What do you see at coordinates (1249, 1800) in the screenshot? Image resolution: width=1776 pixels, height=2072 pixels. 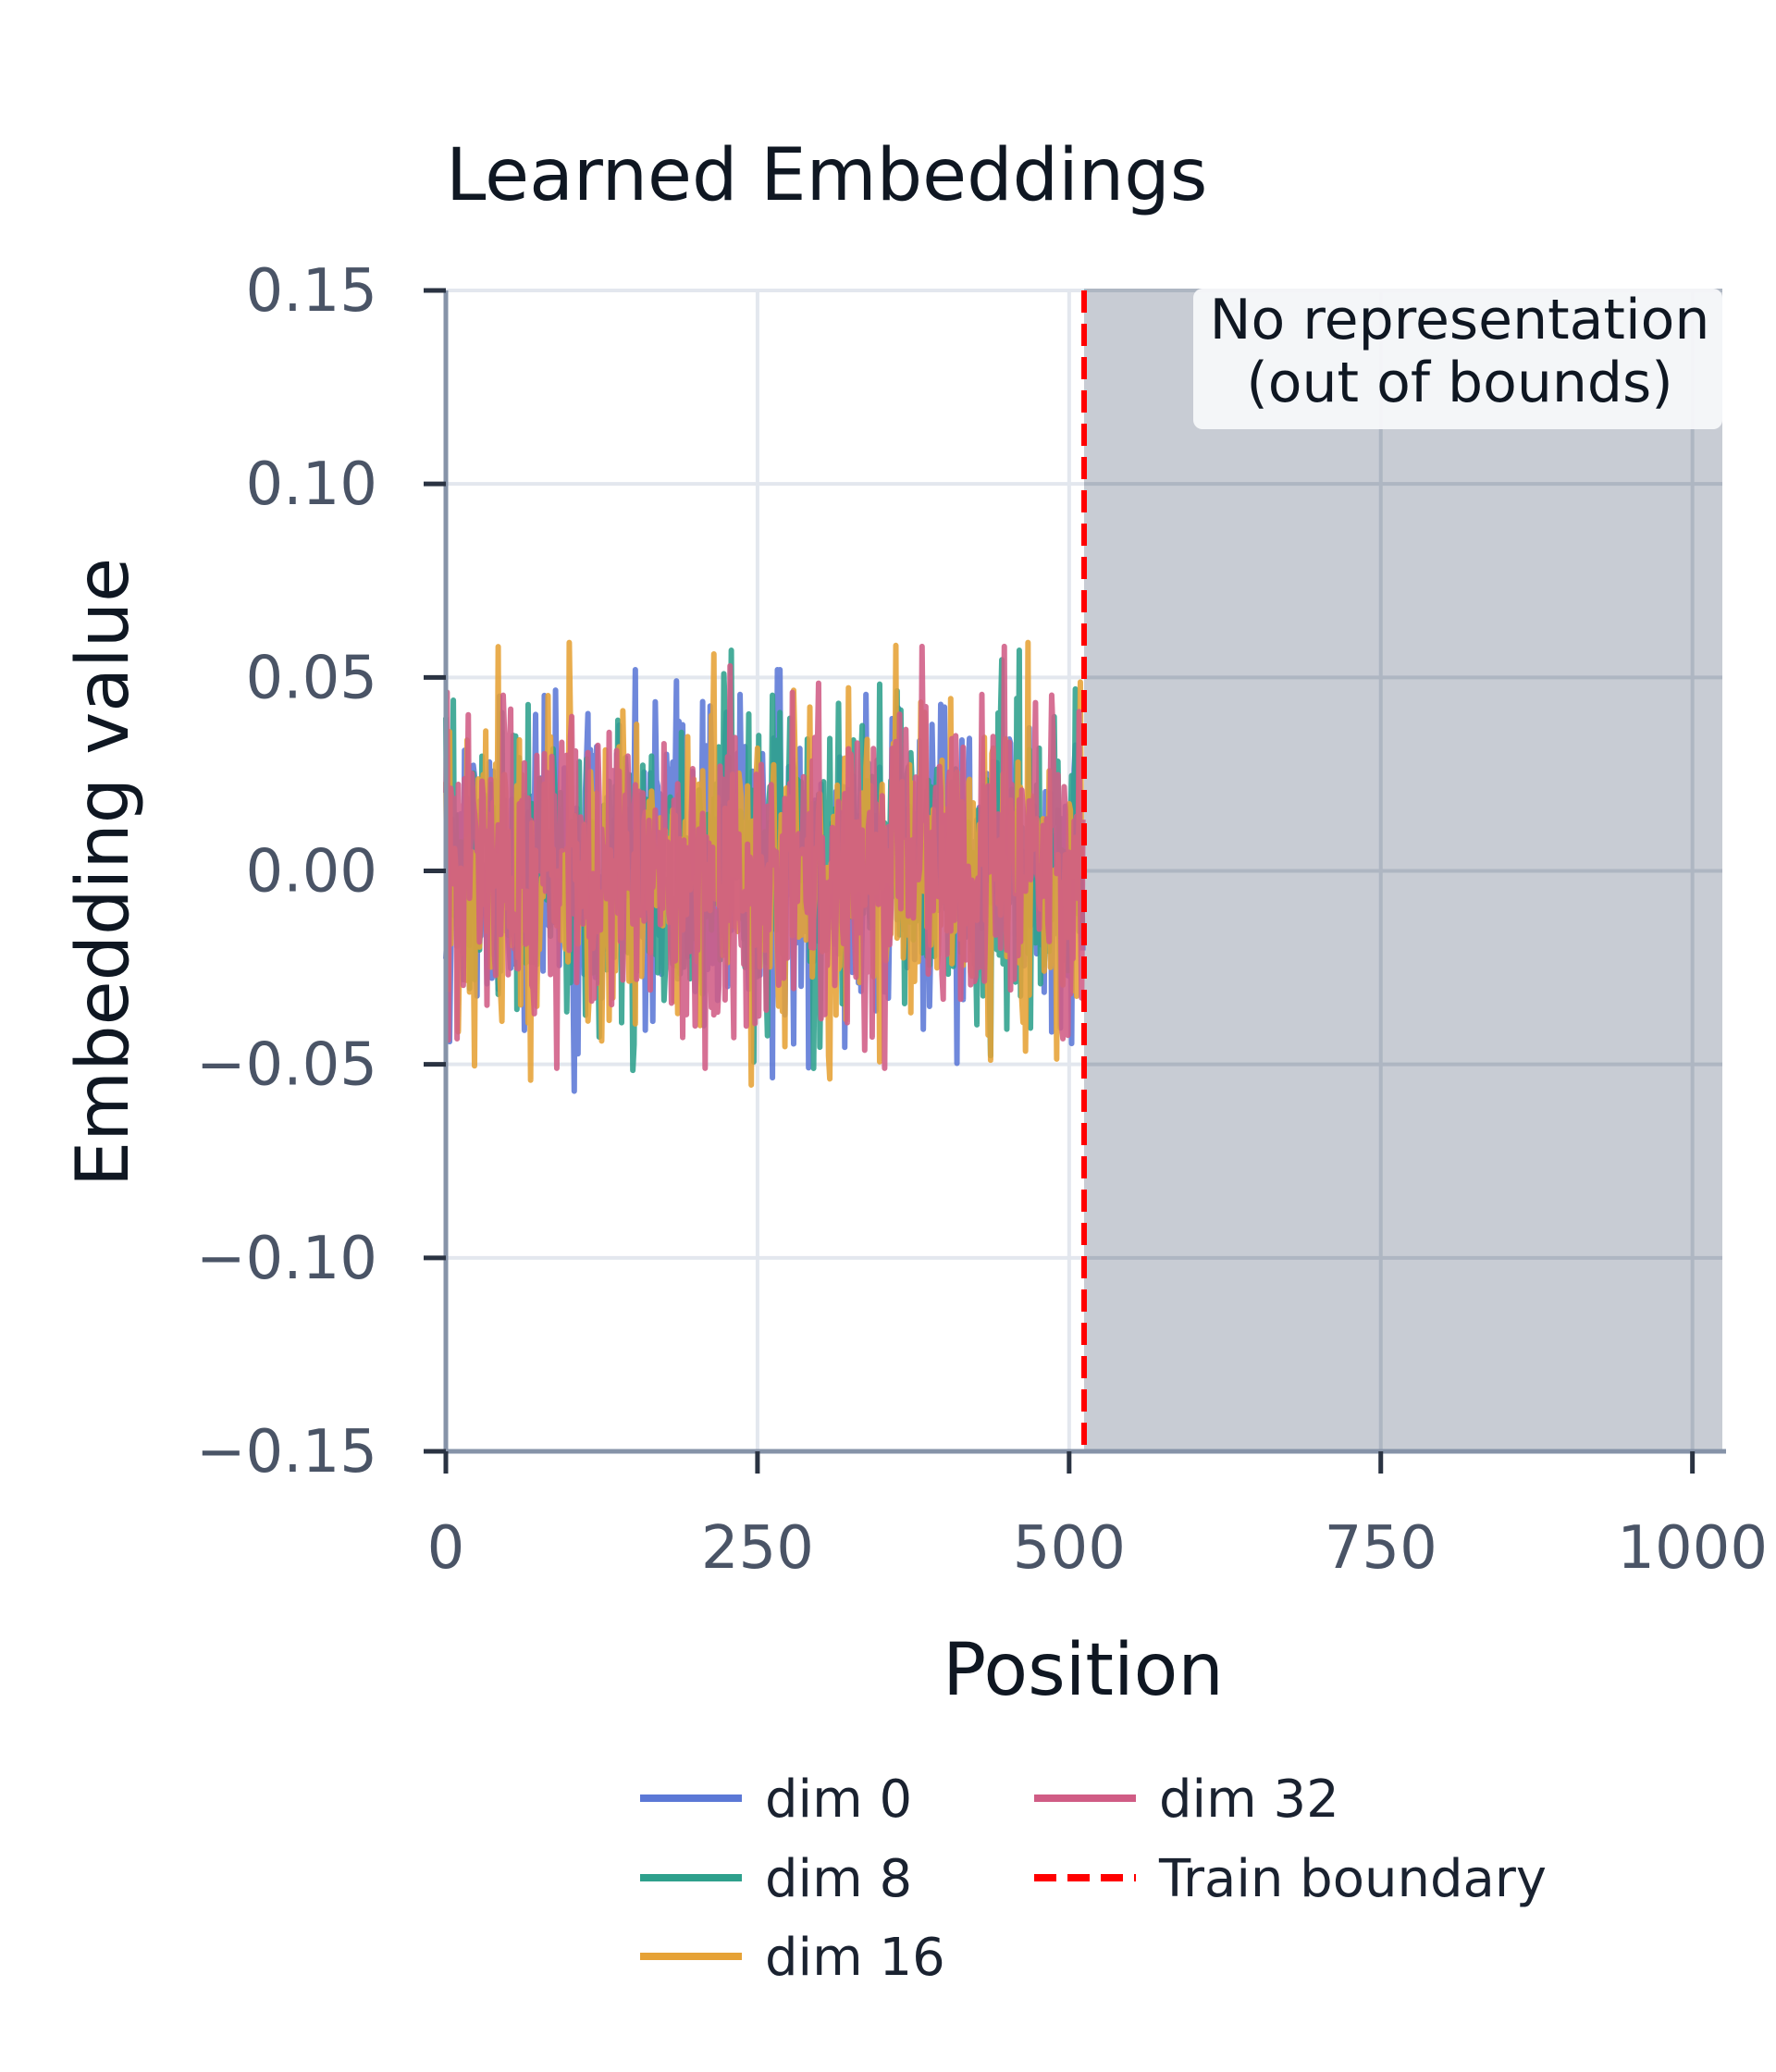 I see `legend-label: dim 32` at bounding box center [1249, 1800].